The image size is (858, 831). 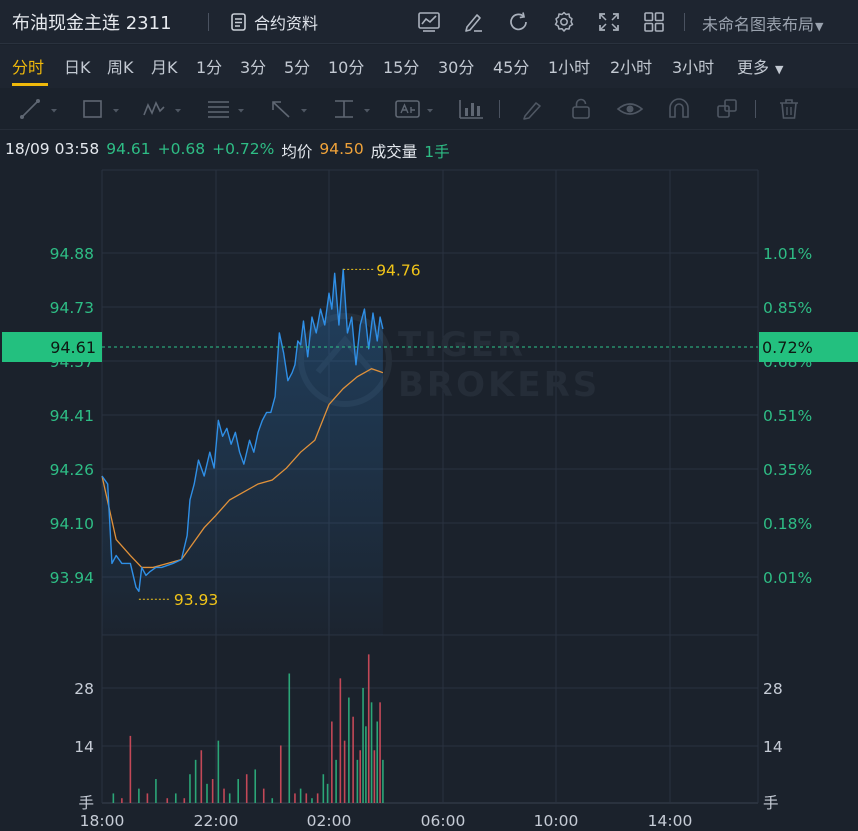 I want to click on text-tool, so click(x=415, y=109).